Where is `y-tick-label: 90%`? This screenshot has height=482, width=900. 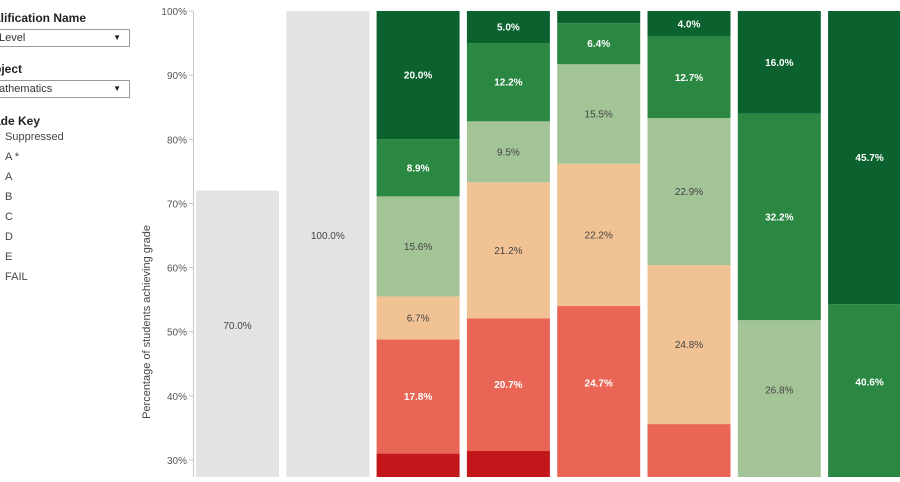 y-tick-label: 90% is located at coordinates (177, 76).